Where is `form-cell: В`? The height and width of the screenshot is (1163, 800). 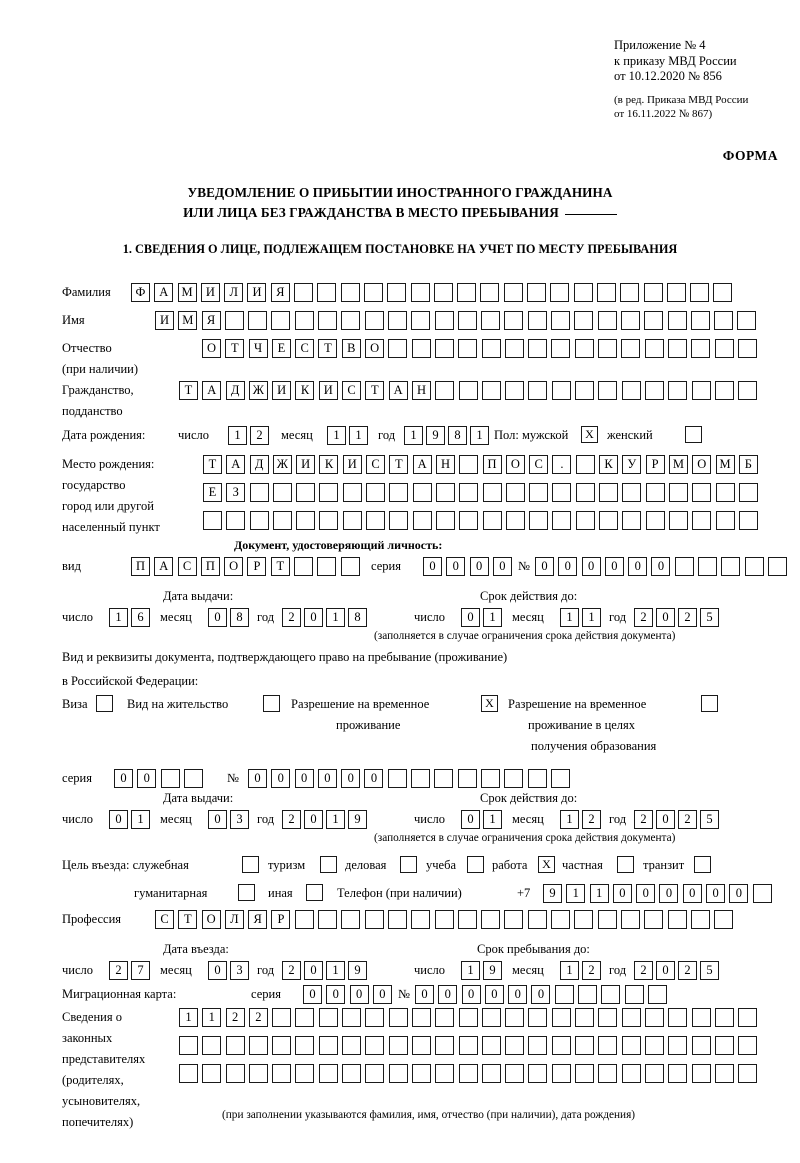
form-cell: В is located at coordinates (351, 348).